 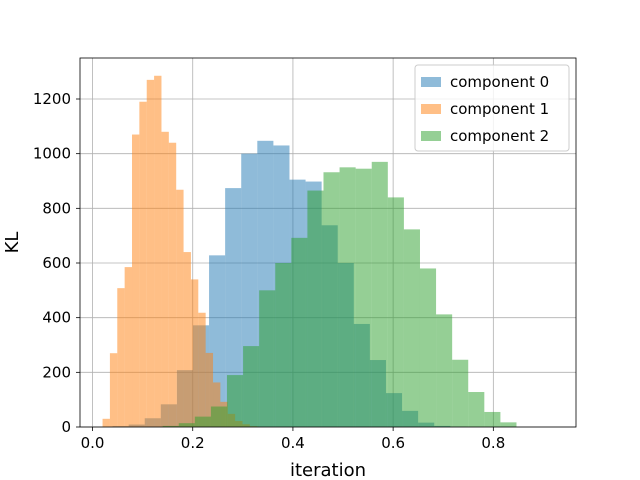 What do you see at coordinates (499, 136) in the screenshot?
I see `legend-label: component 2` at bounding box center [499, 136].